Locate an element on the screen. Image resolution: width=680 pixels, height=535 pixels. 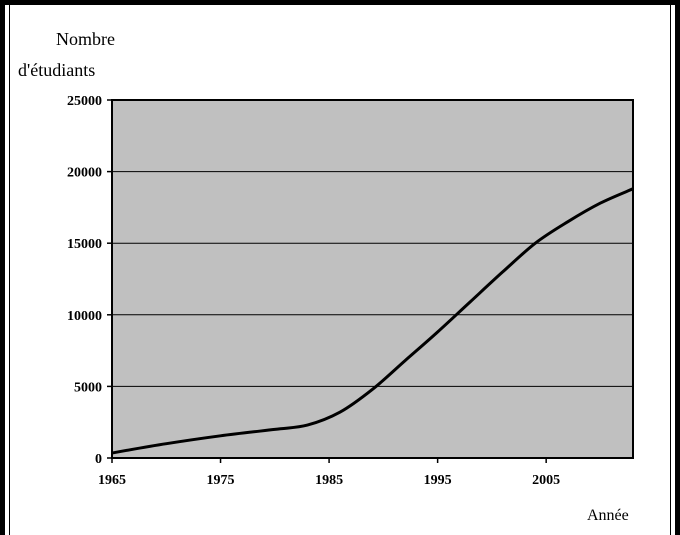
y-tick-label: 5000 is located at coordinates (88, 387).